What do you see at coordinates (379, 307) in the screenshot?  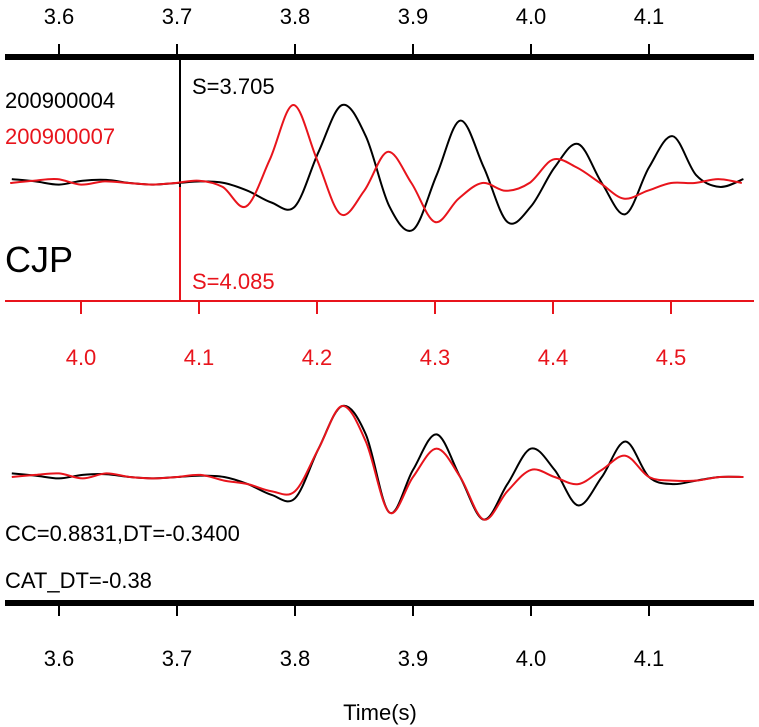 I see `red-axis` at bounding box center [379, 307].